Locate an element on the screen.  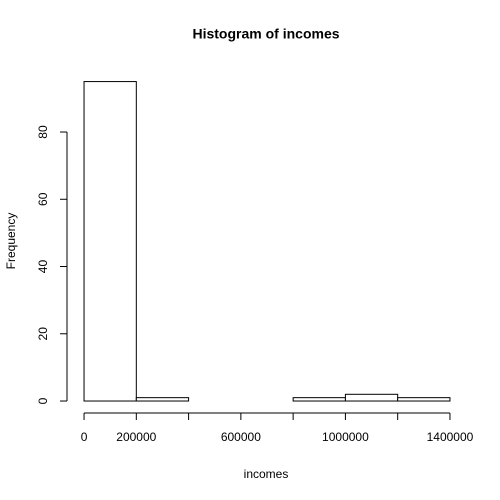
x-tick-label: 1000000 is located at coordinates (345, 437).